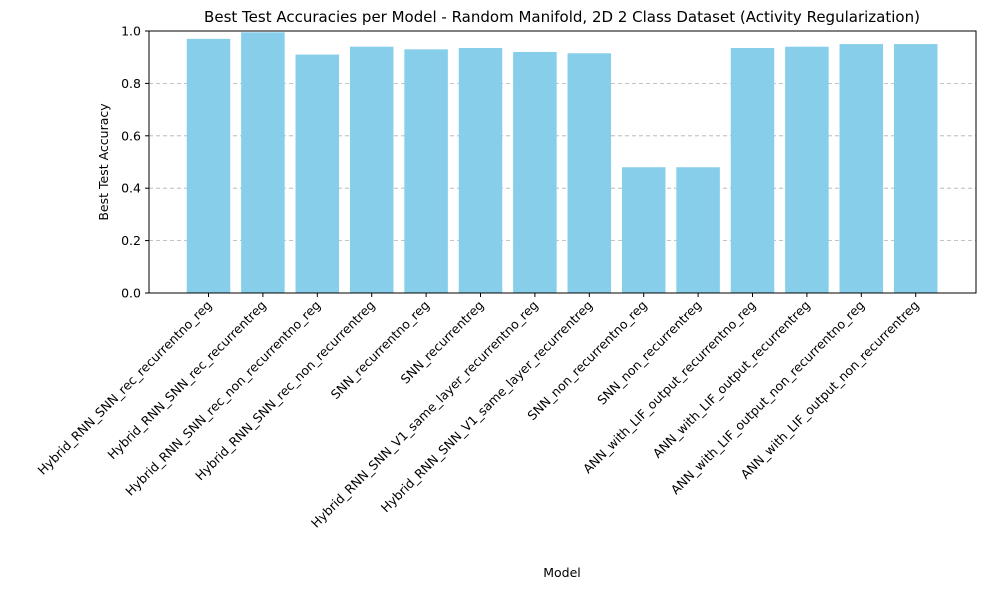 The width and height of the screenshot is (986, 590). Describe the element at coordinates (768, 398) in the screenshot. I see `x-tick-label: ANN_with_LIF_output_non_recurrentno_reg` at that location.